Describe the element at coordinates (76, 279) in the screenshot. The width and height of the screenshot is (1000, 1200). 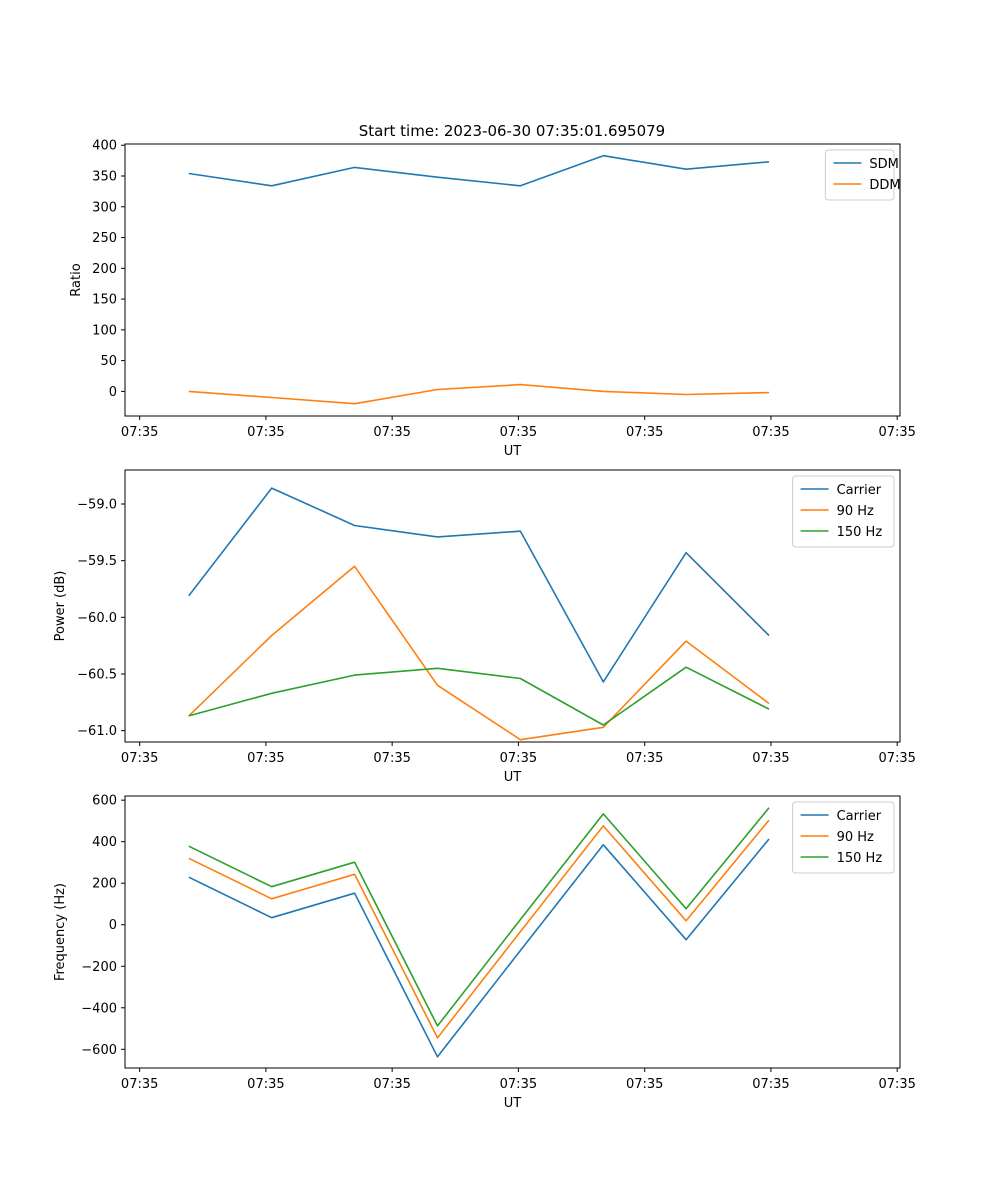
I see `y-axis-label: Ratio` at that location.